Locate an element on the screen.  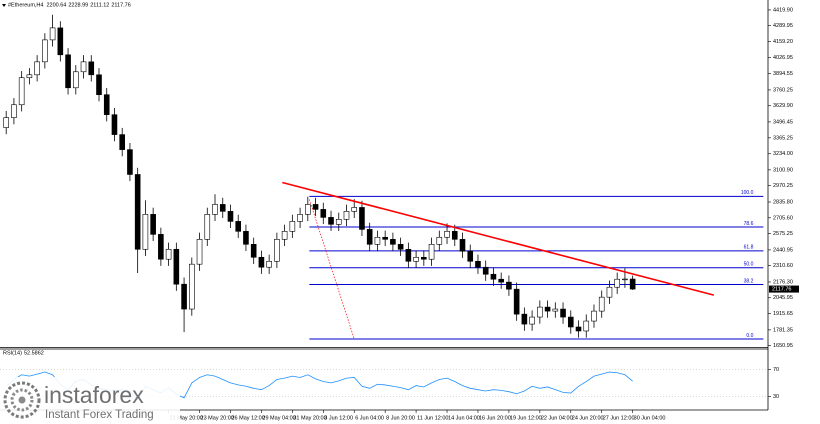
logo-tagline: Instant Forex Trading is located at coordinates (99, 415).